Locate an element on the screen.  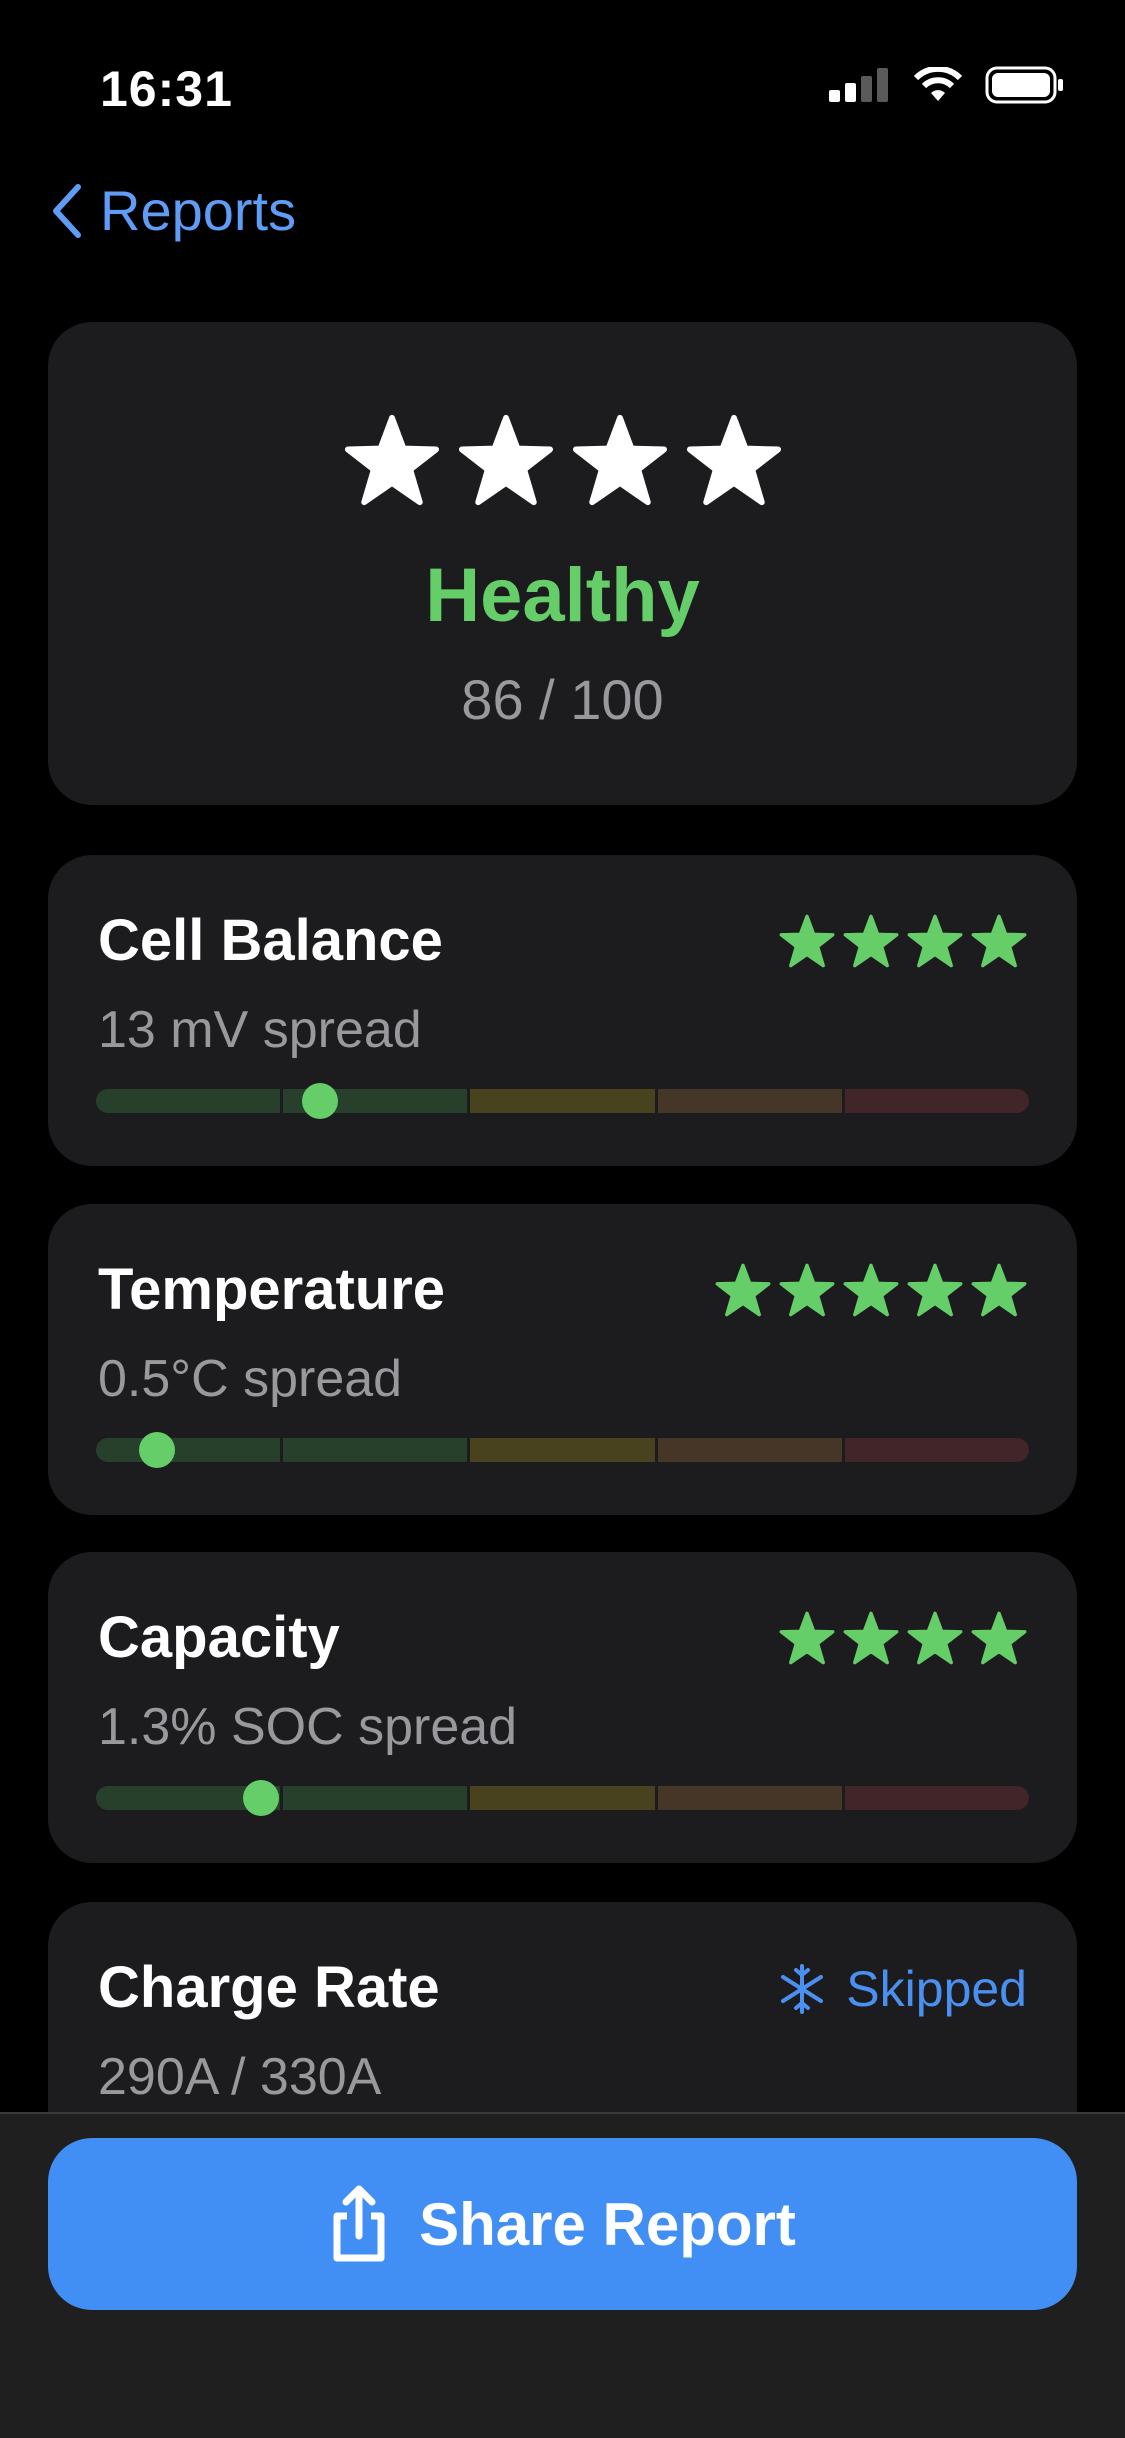
back-button: Reports is located at coordinates (173, 210).